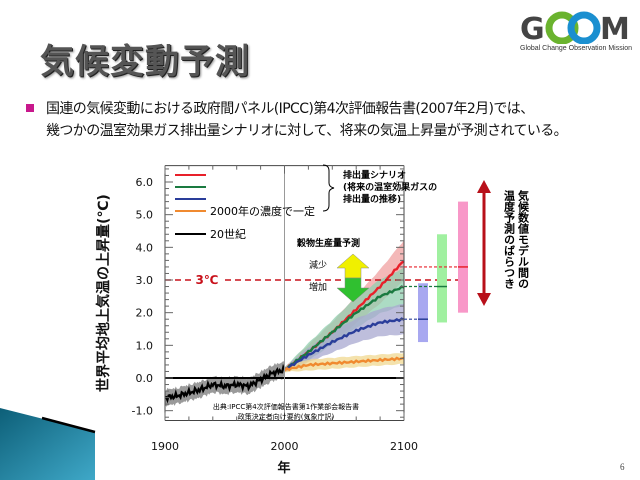  What do you see at coordinates (576, 48) in the screenshot?
I see `logo-subtitle: Global Change Observation Mission` at bounding box center [576, 48].